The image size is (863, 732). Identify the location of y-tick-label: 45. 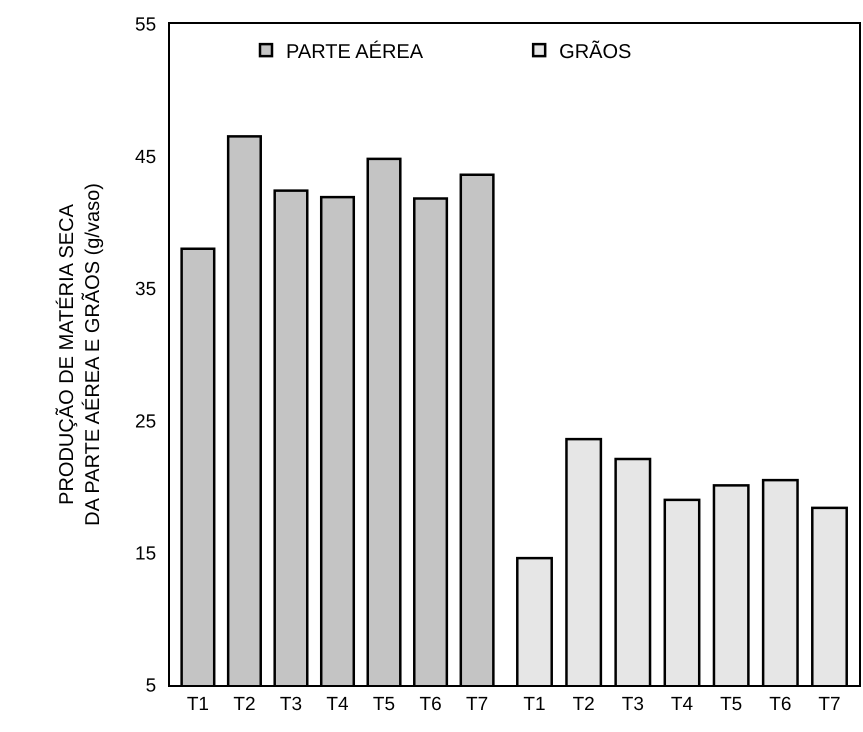
(145, 157).